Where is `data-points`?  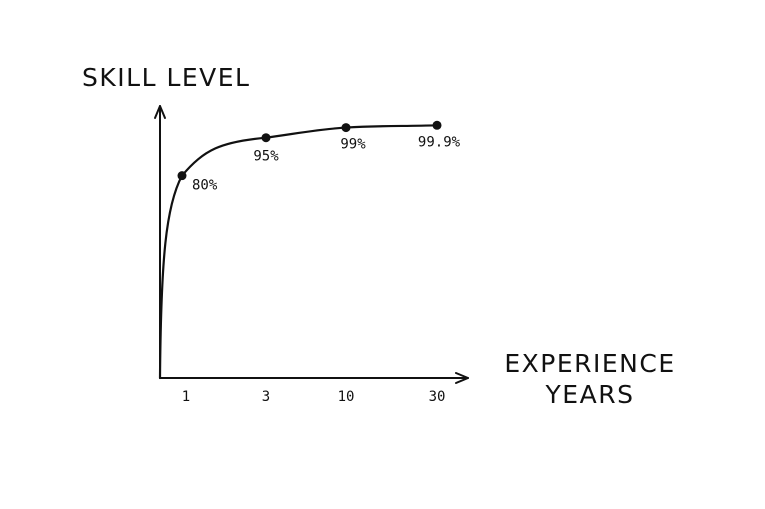
data-points is located at coordinates (309, 150).